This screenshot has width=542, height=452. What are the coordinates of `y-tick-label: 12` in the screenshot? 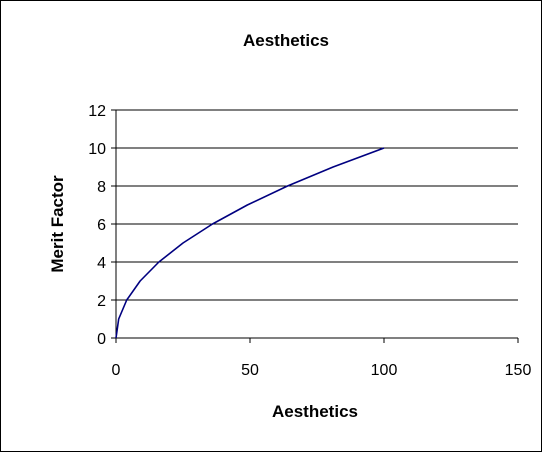 It's located at (97, 111).